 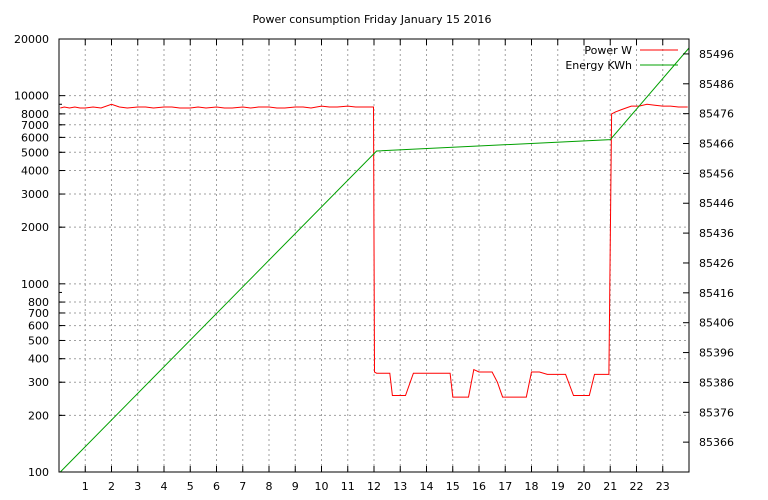 I want to click on x-tick-label: 1, so click(x=85, y=486).